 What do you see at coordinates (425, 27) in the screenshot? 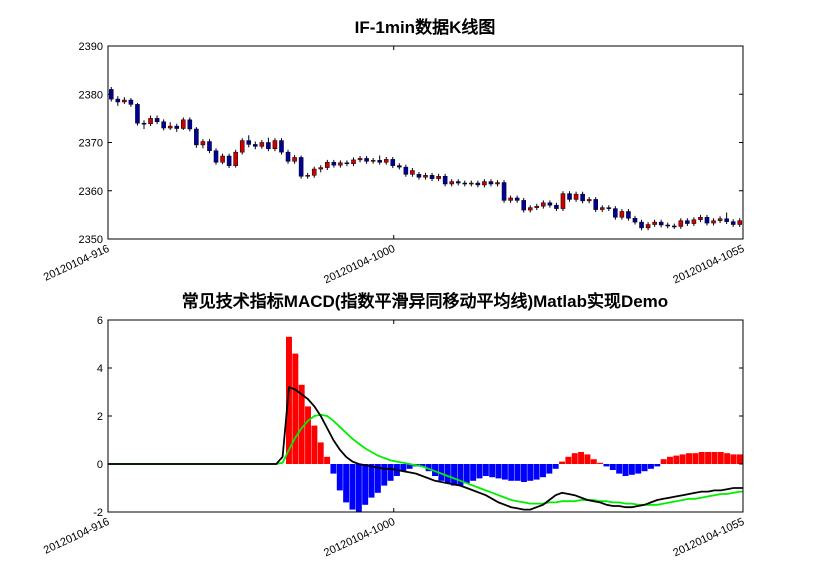
I see `kline-title: IF-1min数据K线图` at bounding box center [425, 27].